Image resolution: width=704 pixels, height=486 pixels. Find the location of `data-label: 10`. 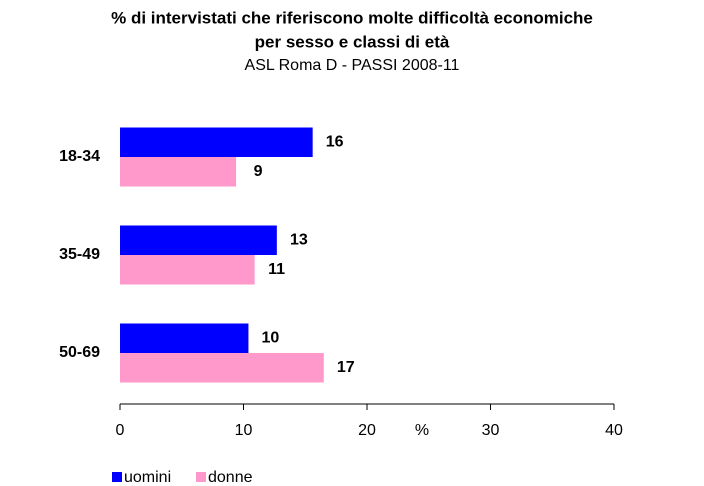

data-label: 10 is located at coordinates (271, 337).